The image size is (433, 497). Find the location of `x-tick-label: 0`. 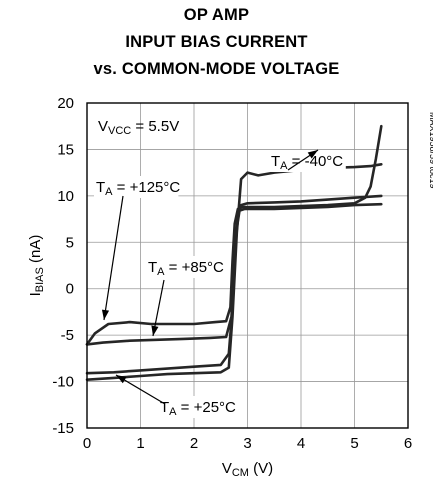

x-tick-label: 0 is located at coordinates (87, 443).